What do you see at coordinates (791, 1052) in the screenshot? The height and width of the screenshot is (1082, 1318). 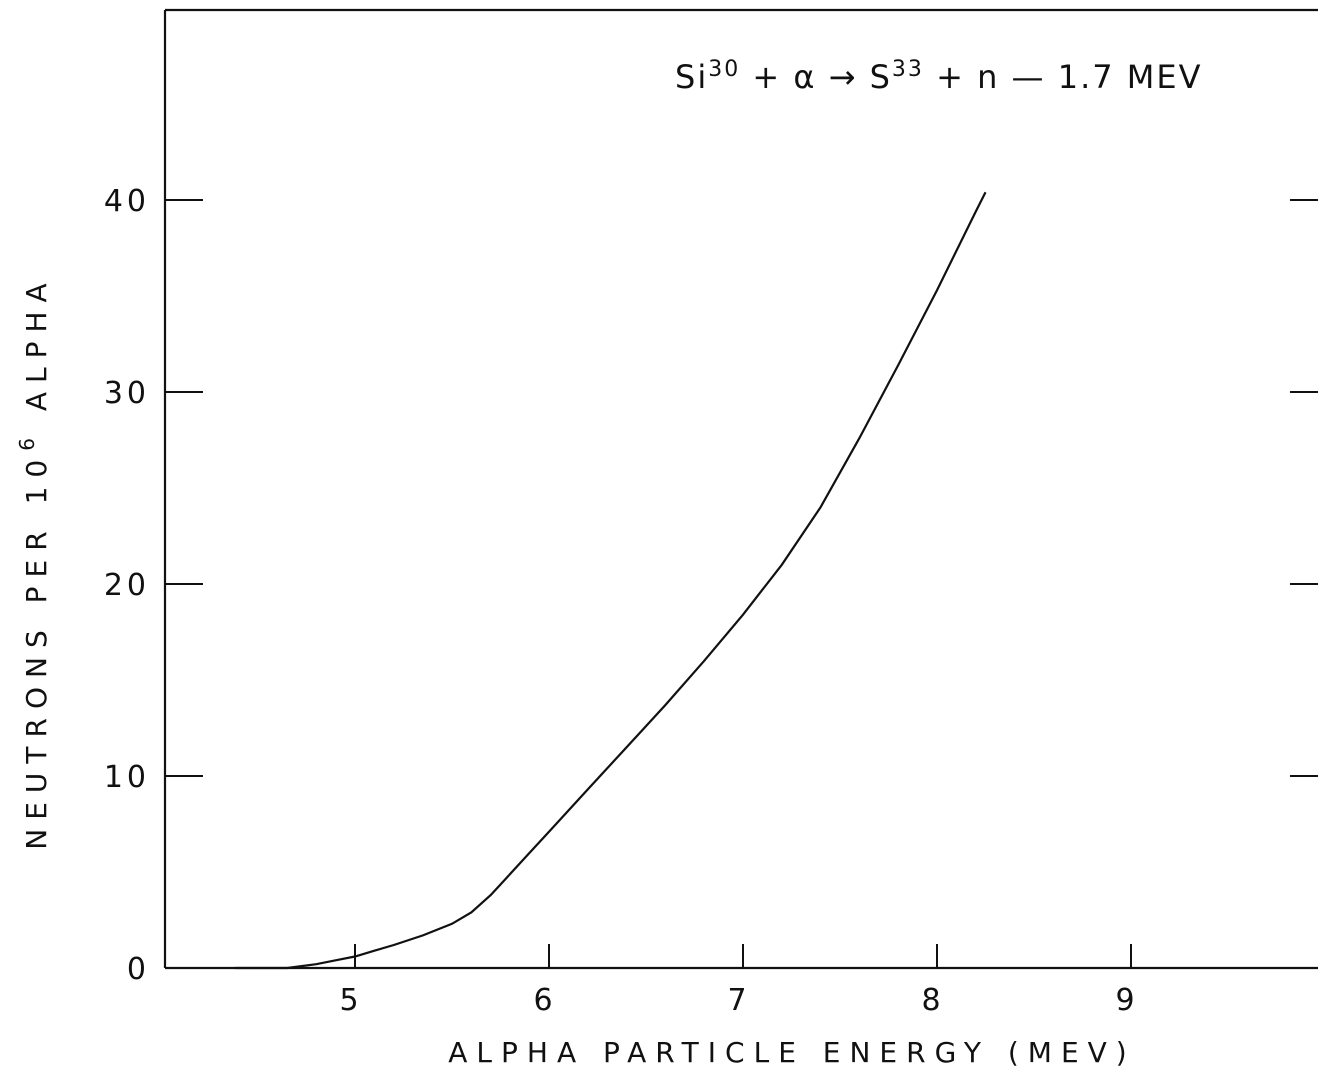 I see `x-axis-title: ALPHA PARTICLE ENERGY (MEV)` at bounding box center [791, 1052].